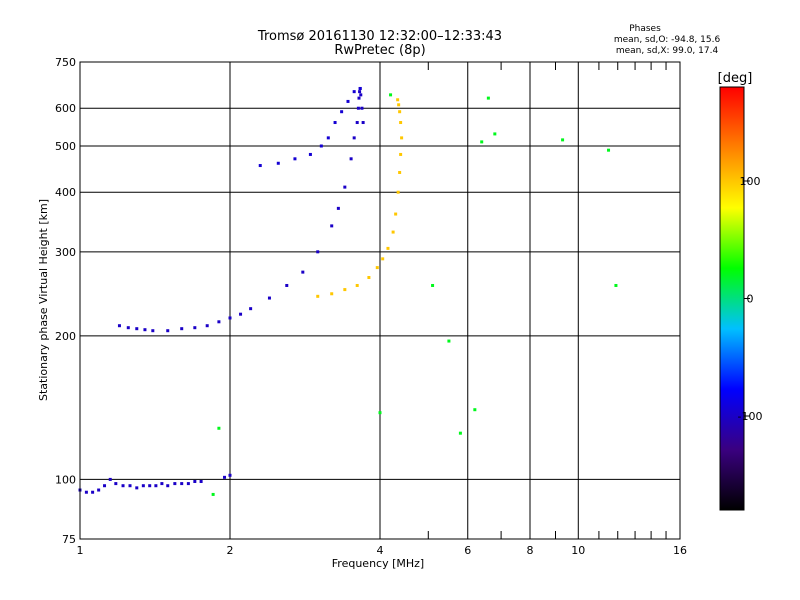 The height and width of the screenshot is (600, 800). What do you see at coordinates (65, 192) in the screenshot?
I see `y-tick-label: 400` at bounding box center [65, 192].